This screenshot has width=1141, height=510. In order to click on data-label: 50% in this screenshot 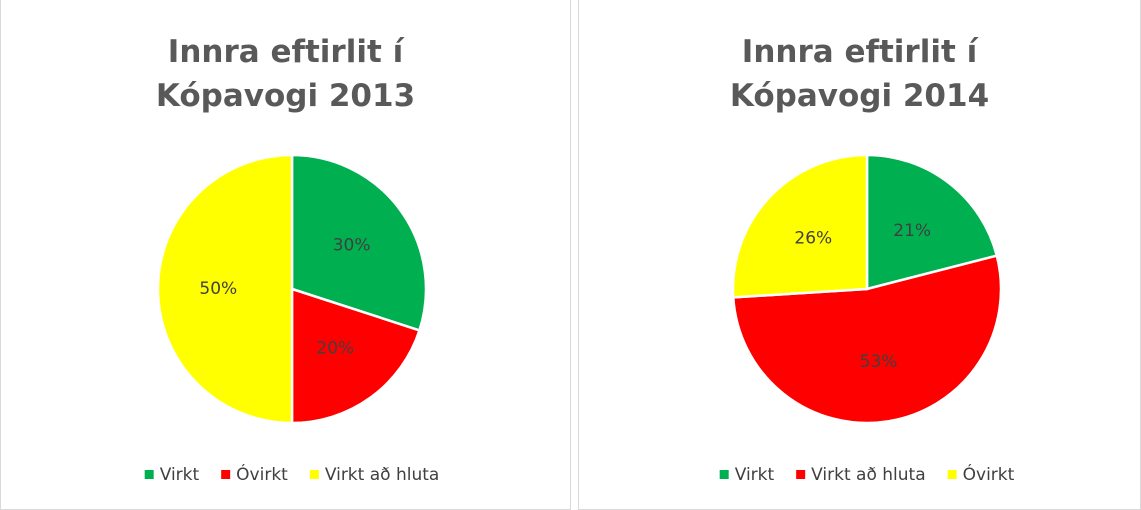, I will do `click(218, 289)`.